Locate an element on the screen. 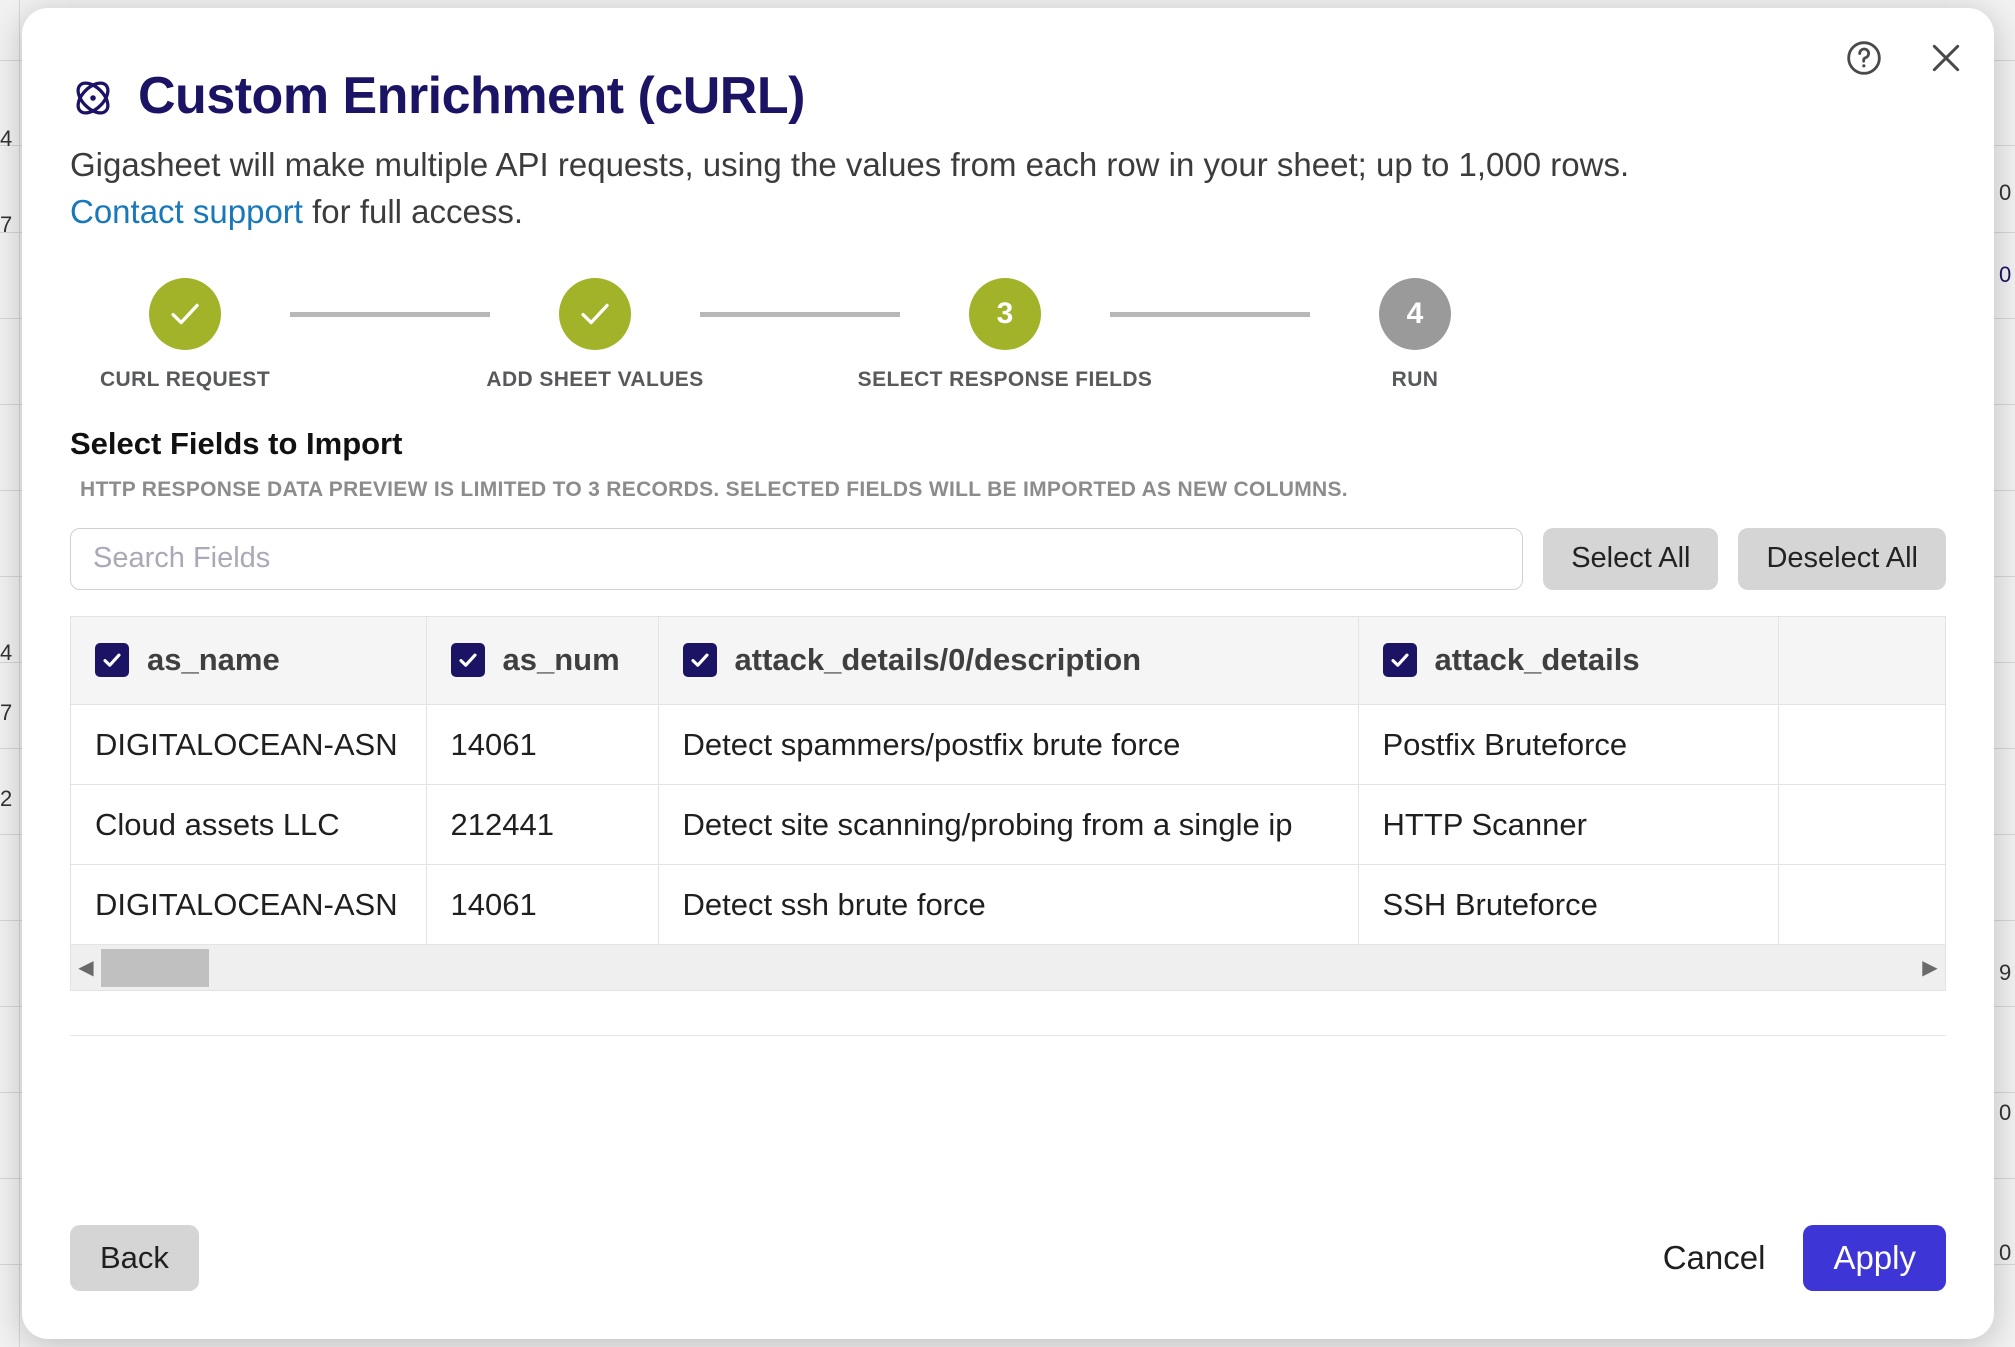  column-header-as-num: as_num is located at coordinates (542, 661).